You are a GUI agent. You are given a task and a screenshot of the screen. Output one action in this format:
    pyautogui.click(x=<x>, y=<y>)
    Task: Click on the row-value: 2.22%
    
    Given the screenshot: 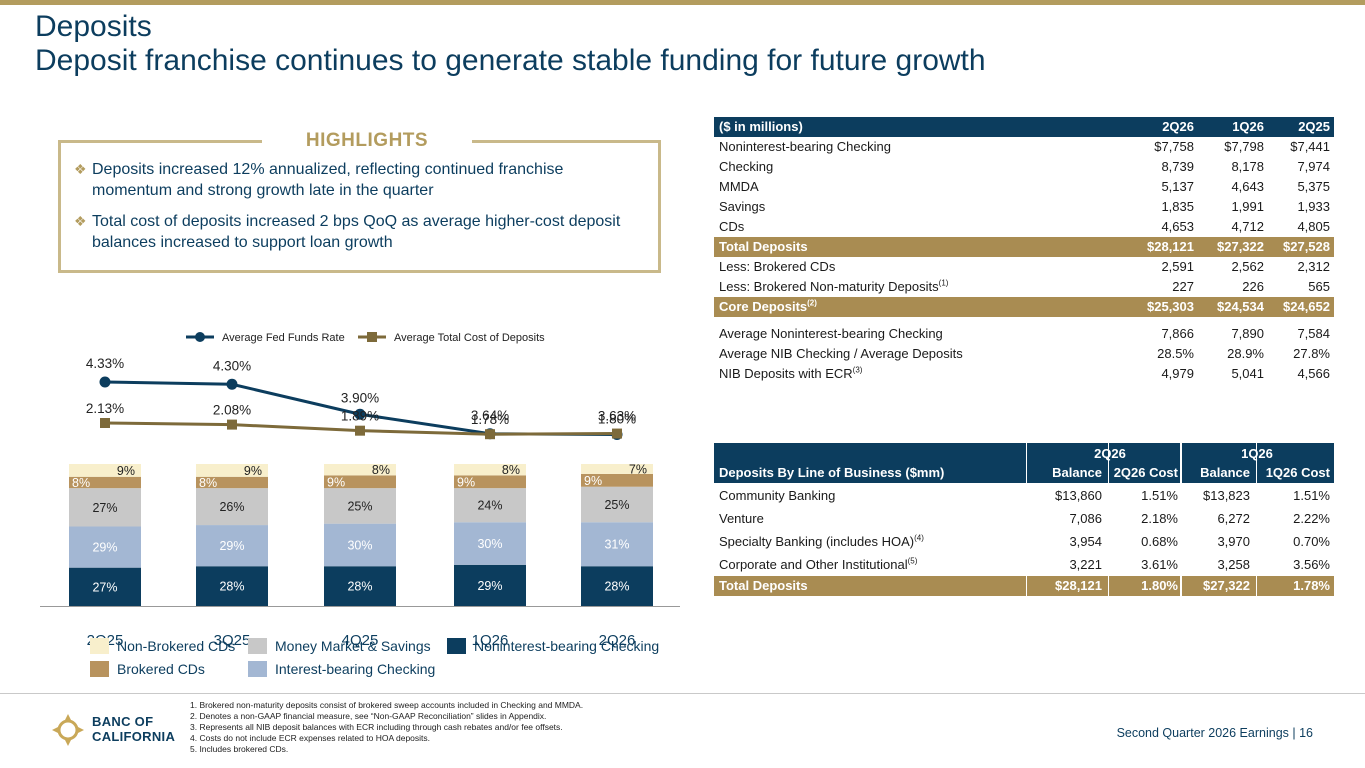 What is the action you would take?
    pyautogui.click(x=1311, y=518)
    